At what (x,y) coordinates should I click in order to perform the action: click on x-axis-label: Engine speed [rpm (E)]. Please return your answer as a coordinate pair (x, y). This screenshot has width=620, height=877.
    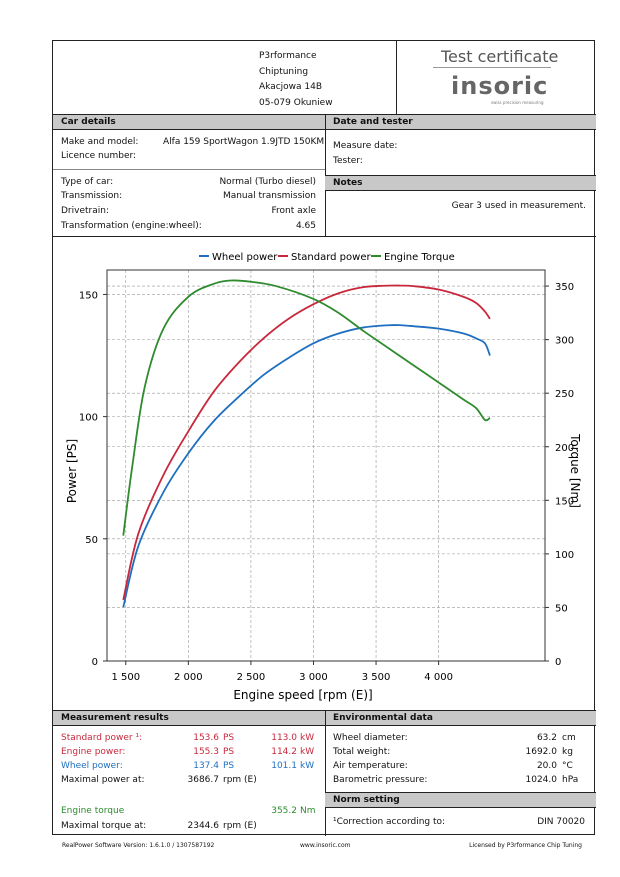
    Looking at the image, I should click on (302, 695).